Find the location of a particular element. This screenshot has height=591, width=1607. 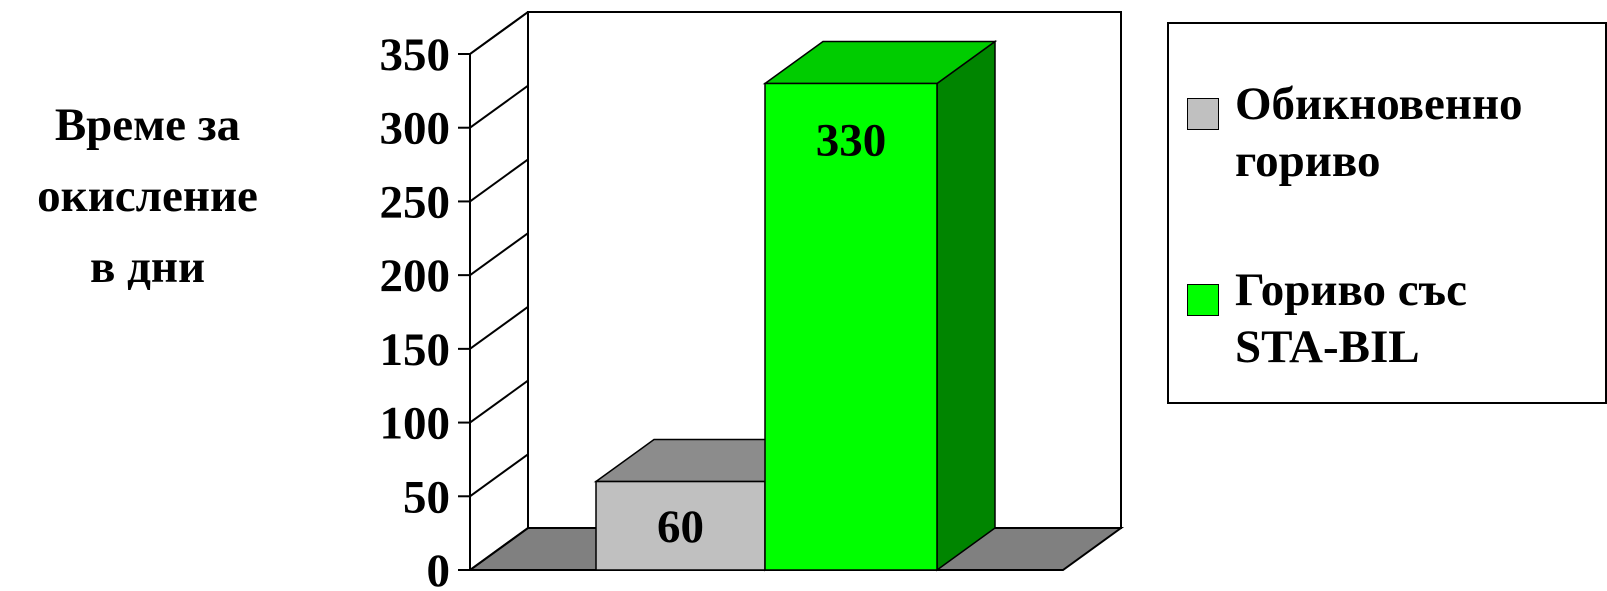

legend-swatch-stabil-fuel is located at coordinates (1203, 300).